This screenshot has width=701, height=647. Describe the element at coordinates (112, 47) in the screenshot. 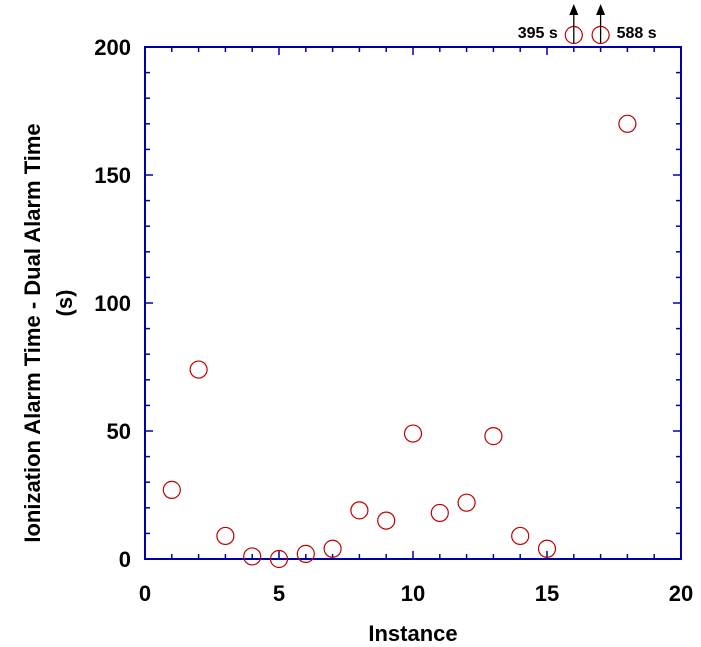

I see `y-tick-label: 200` at that location.